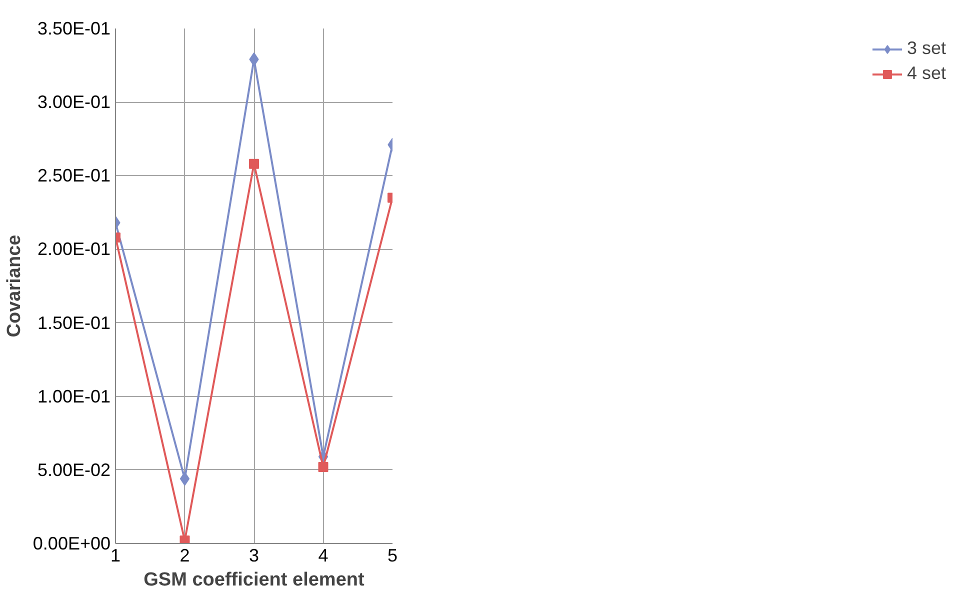 This screenshot has height=593, width=956. Describe the element at coordinates (74, 470) in the screenshot. I see `y-tick-label: 5.00E-02` at that location.